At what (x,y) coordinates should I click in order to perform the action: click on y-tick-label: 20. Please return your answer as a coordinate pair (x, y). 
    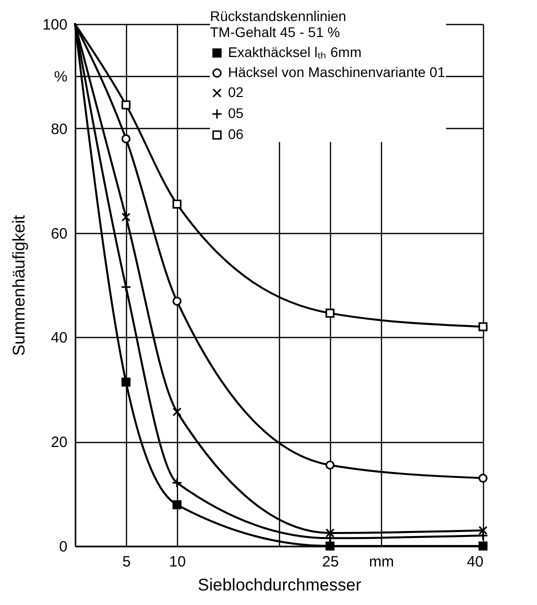
    Looking at the image, I should click on (59, 443).